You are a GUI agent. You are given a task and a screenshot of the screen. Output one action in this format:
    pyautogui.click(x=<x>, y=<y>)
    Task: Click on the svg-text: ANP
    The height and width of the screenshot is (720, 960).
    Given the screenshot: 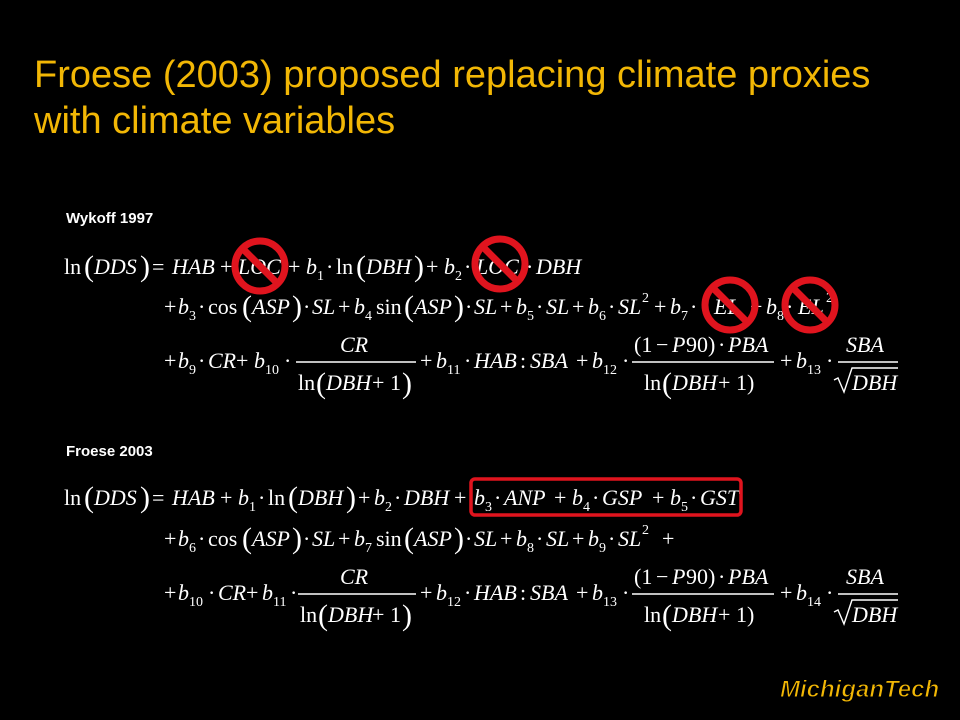 What is the action you would take?
    pyautogui.click(x=524, y=497)
    